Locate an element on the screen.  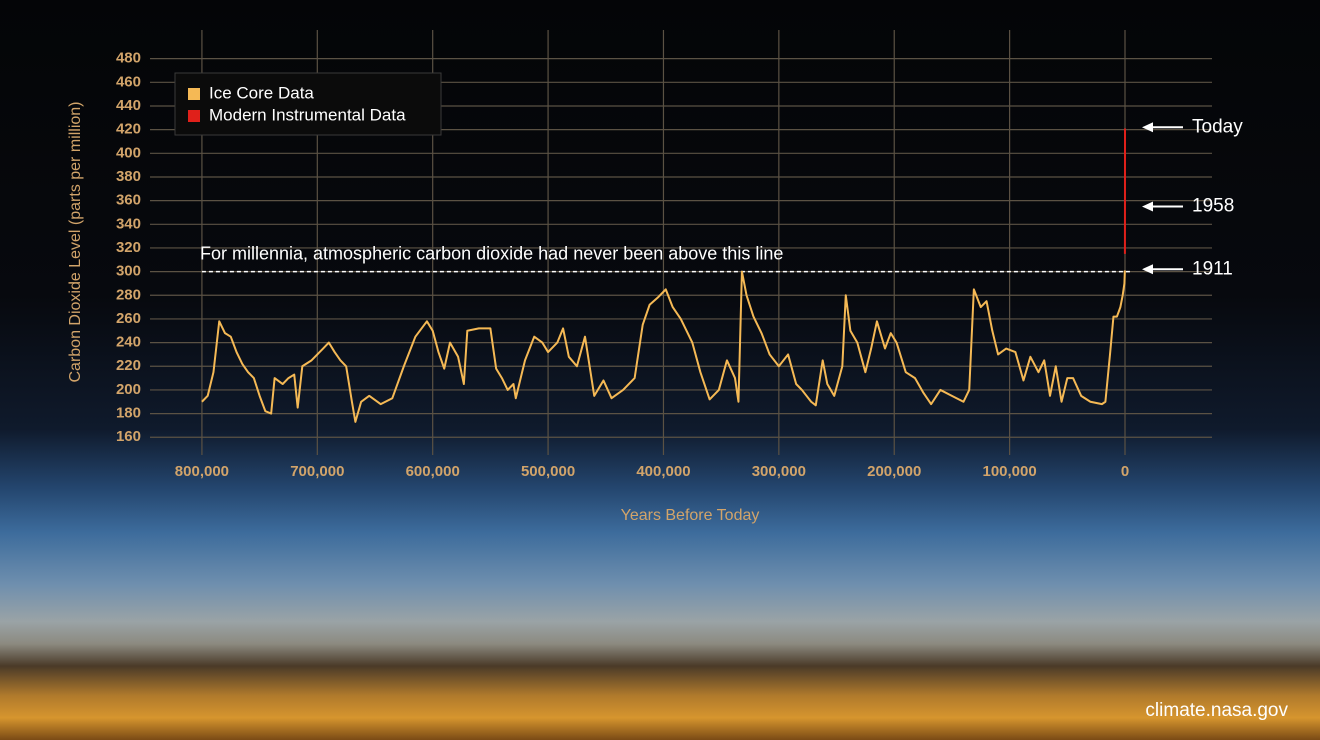
y-tick-label: 300 is located at coordinates (128, 271).